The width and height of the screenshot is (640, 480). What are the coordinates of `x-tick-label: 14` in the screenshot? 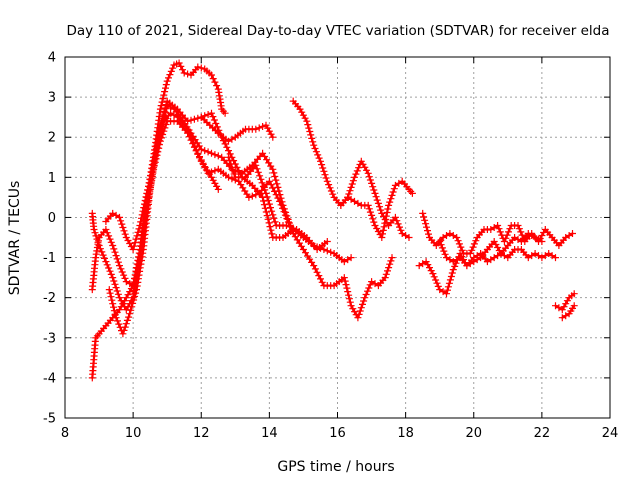 It's located at (269, 433).